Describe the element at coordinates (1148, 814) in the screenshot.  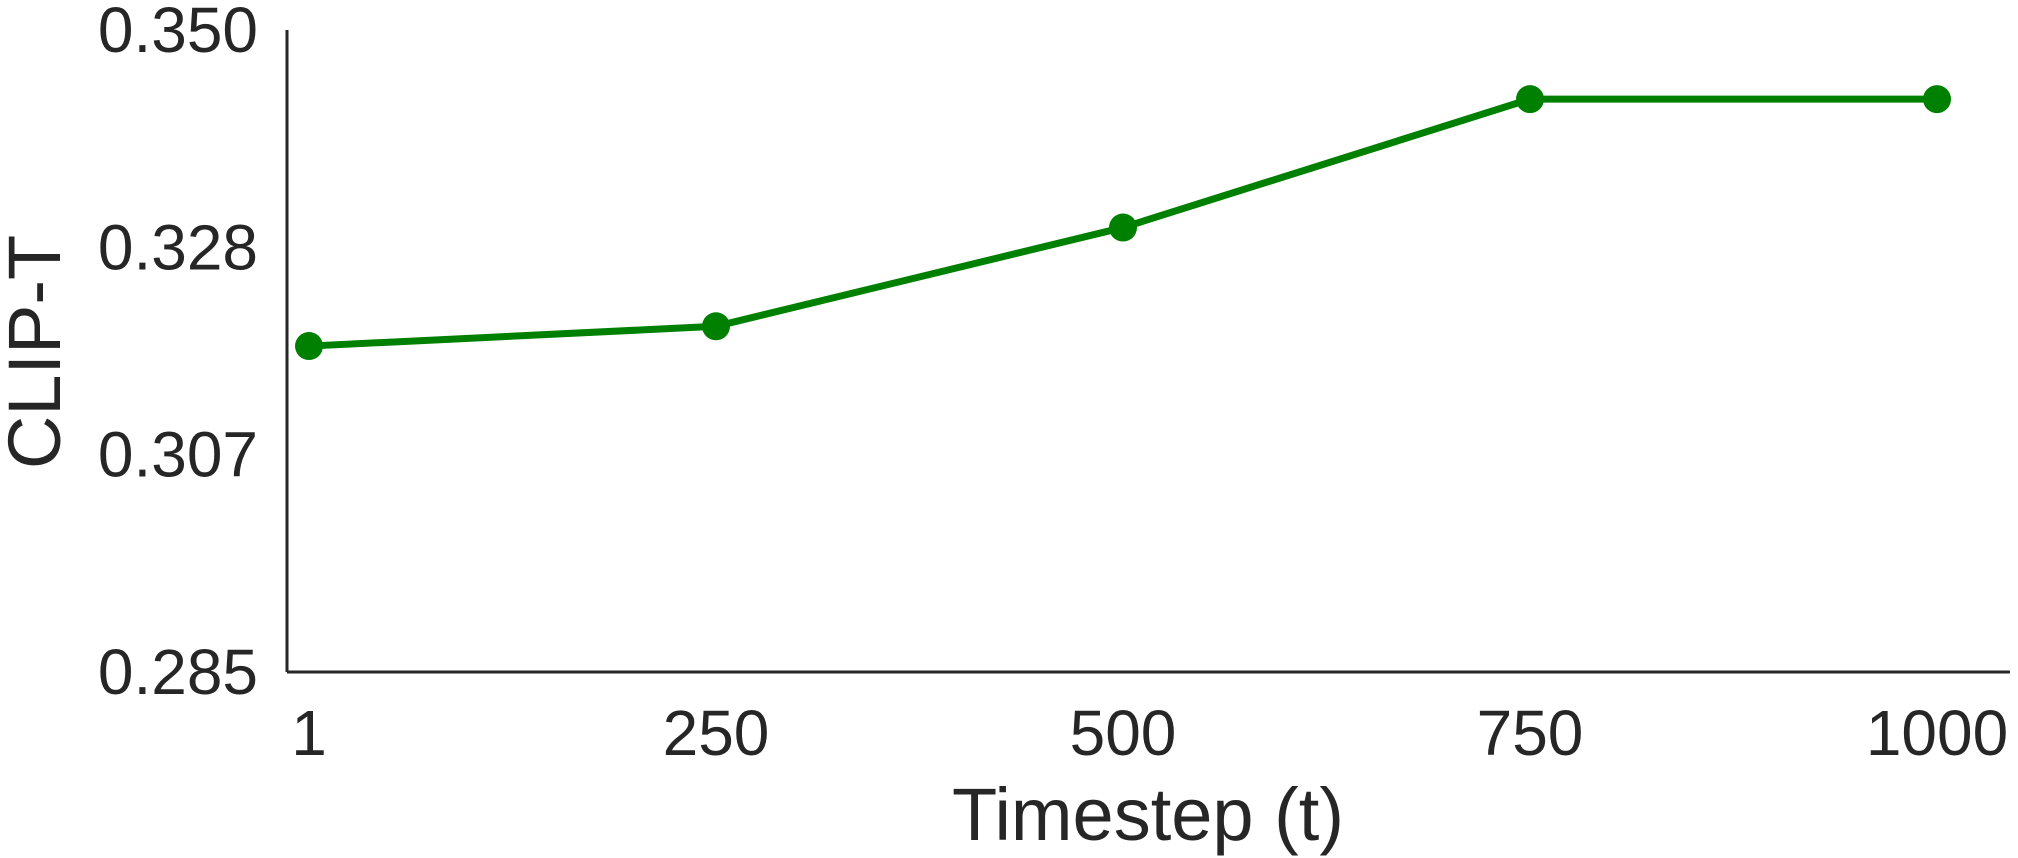
I see `x-axis-label: Timestep (t)` at that location.